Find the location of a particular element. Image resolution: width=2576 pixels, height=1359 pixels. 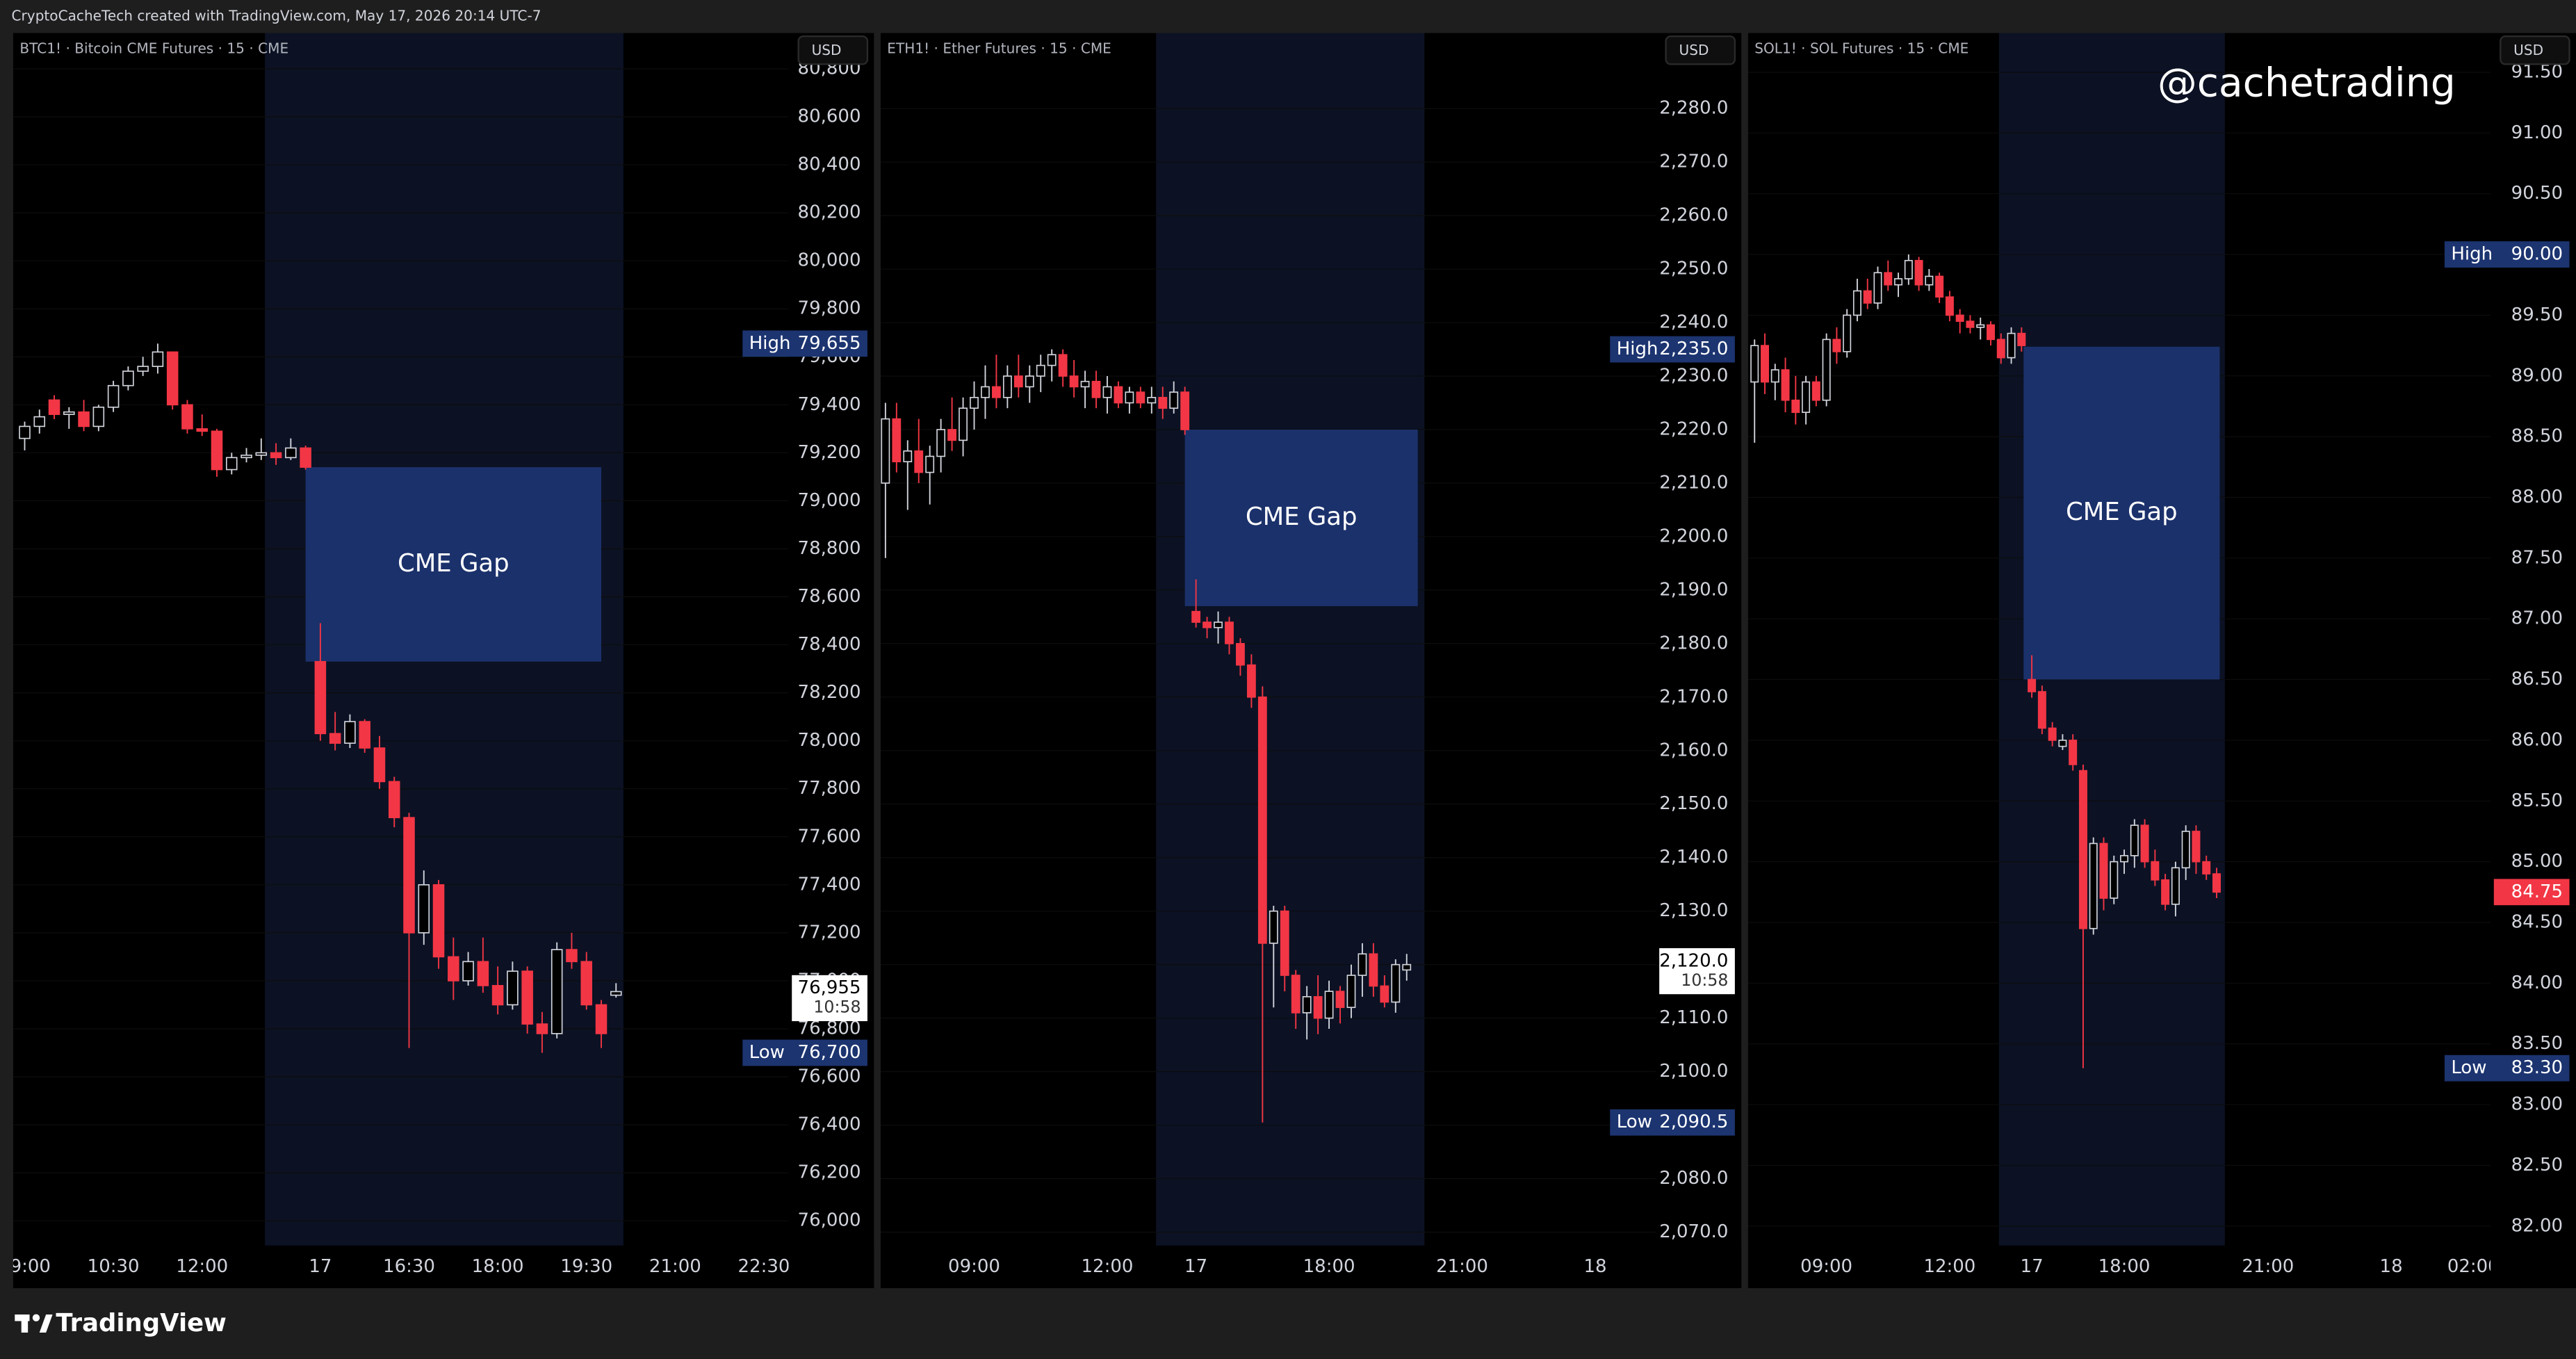

x-tick-label: 17 is located at coordinates (2032, 1267).